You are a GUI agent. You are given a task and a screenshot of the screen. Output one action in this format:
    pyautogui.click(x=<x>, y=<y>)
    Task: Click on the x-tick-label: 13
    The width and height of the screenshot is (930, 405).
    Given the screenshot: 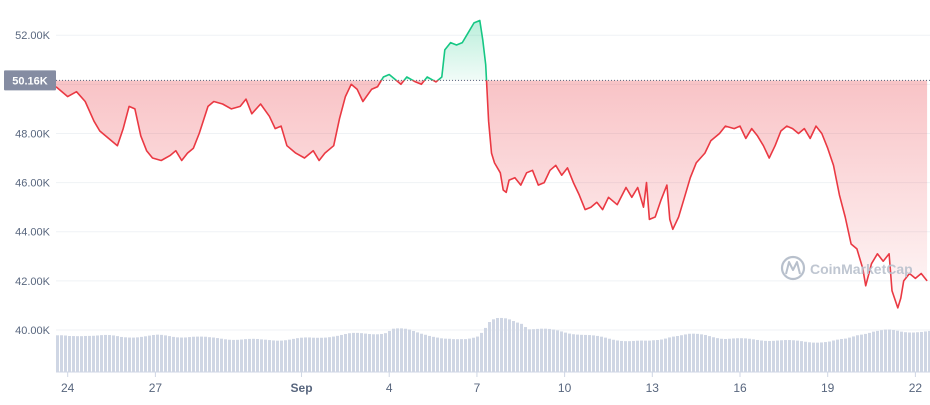 What is the action you would take?
    pyautogui.click(x=653, y=388)
    